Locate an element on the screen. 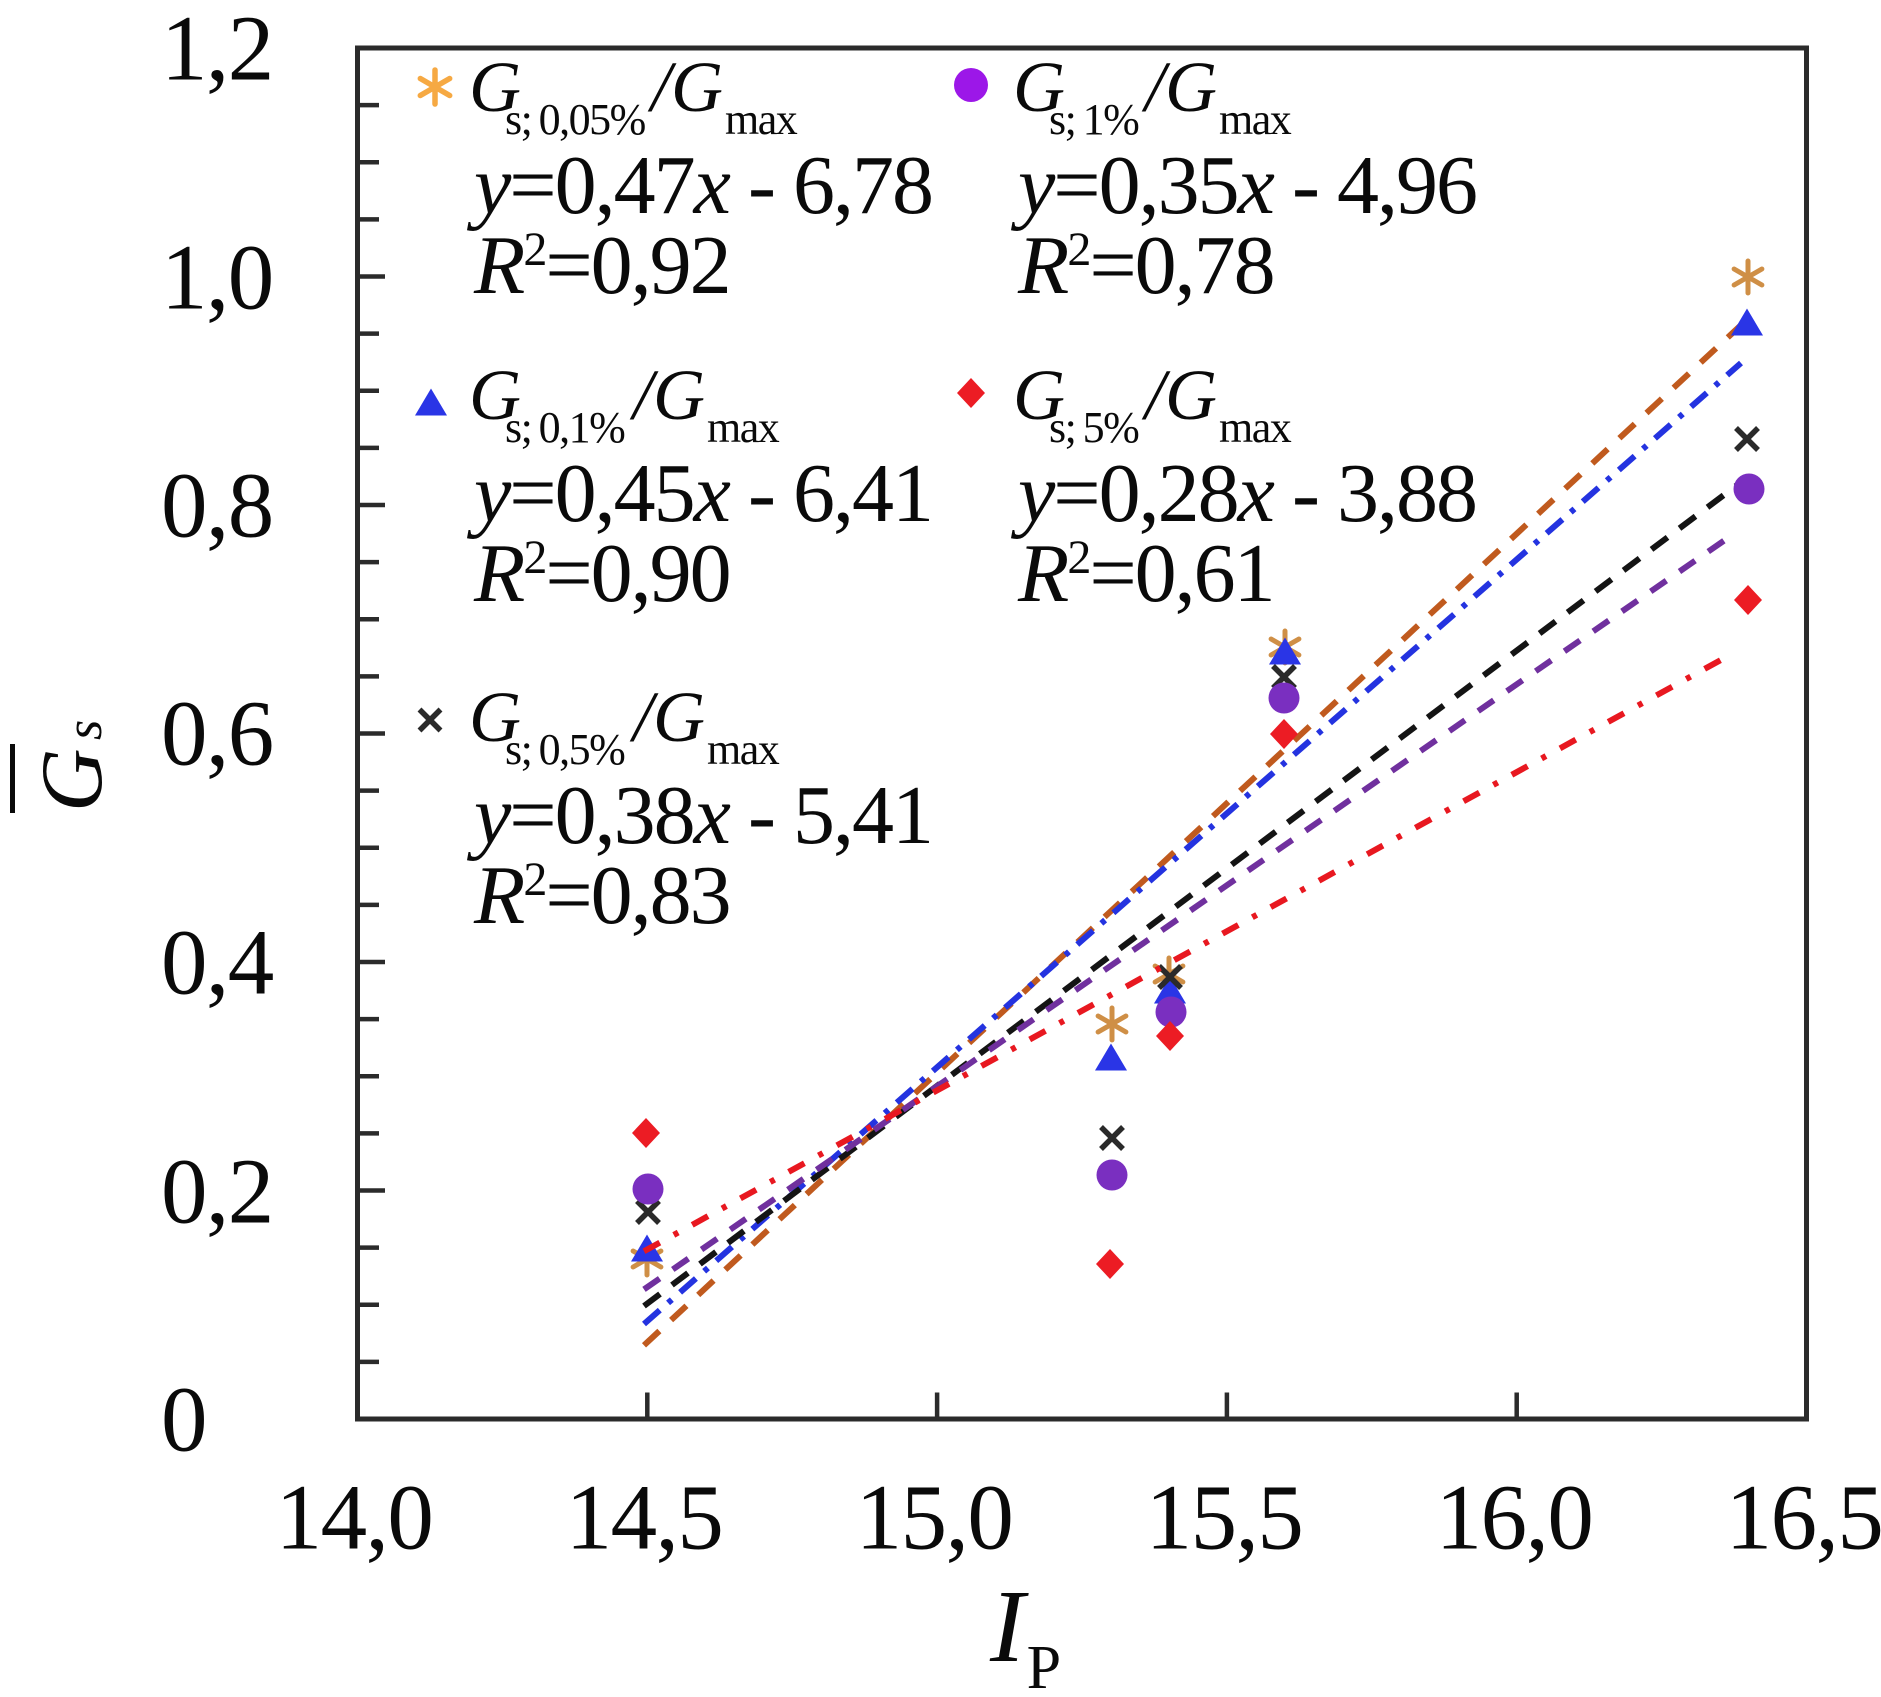  svg-text: 15,0 is located at coordinates (934, 1518).